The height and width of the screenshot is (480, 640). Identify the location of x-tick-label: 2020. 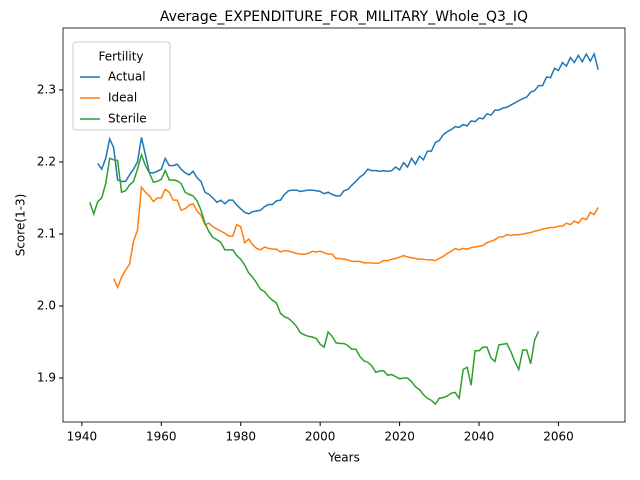
(399, 437).